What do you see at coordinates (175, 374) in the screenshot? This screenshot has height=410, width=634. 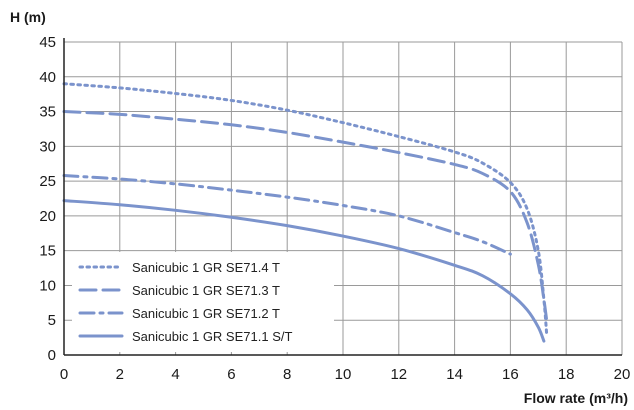 I see `x-tick-label: 4` at bounding box center [175, 374].